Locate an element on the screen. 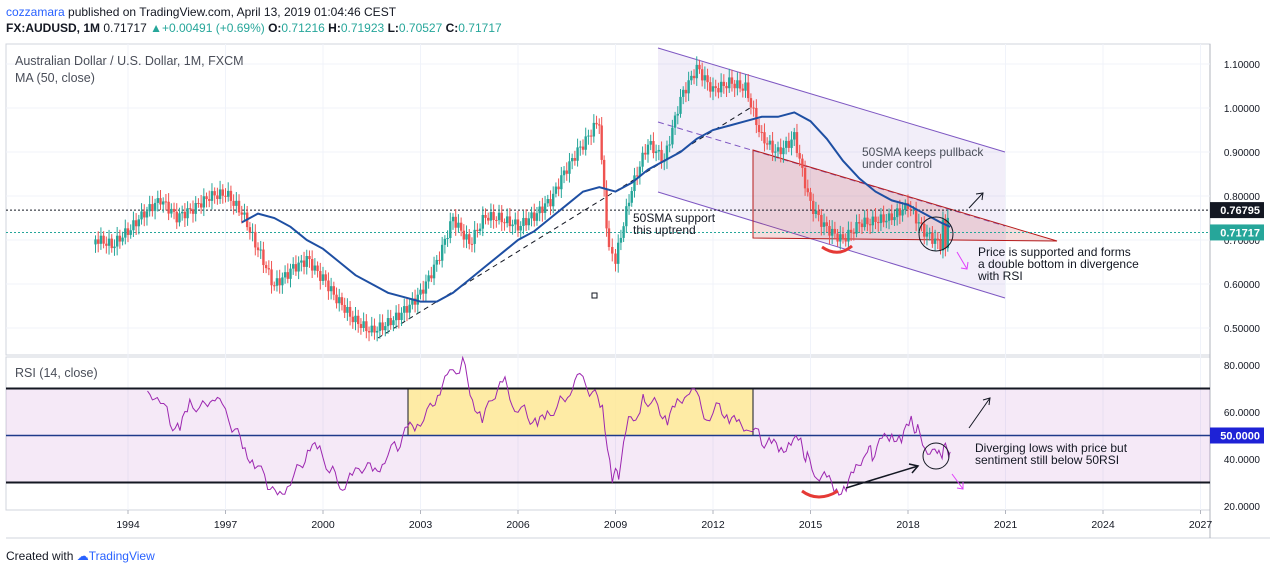 This screenshot has width=1274, height=575. tradingview-brand: TradingView is located at coordinates (121, 556).